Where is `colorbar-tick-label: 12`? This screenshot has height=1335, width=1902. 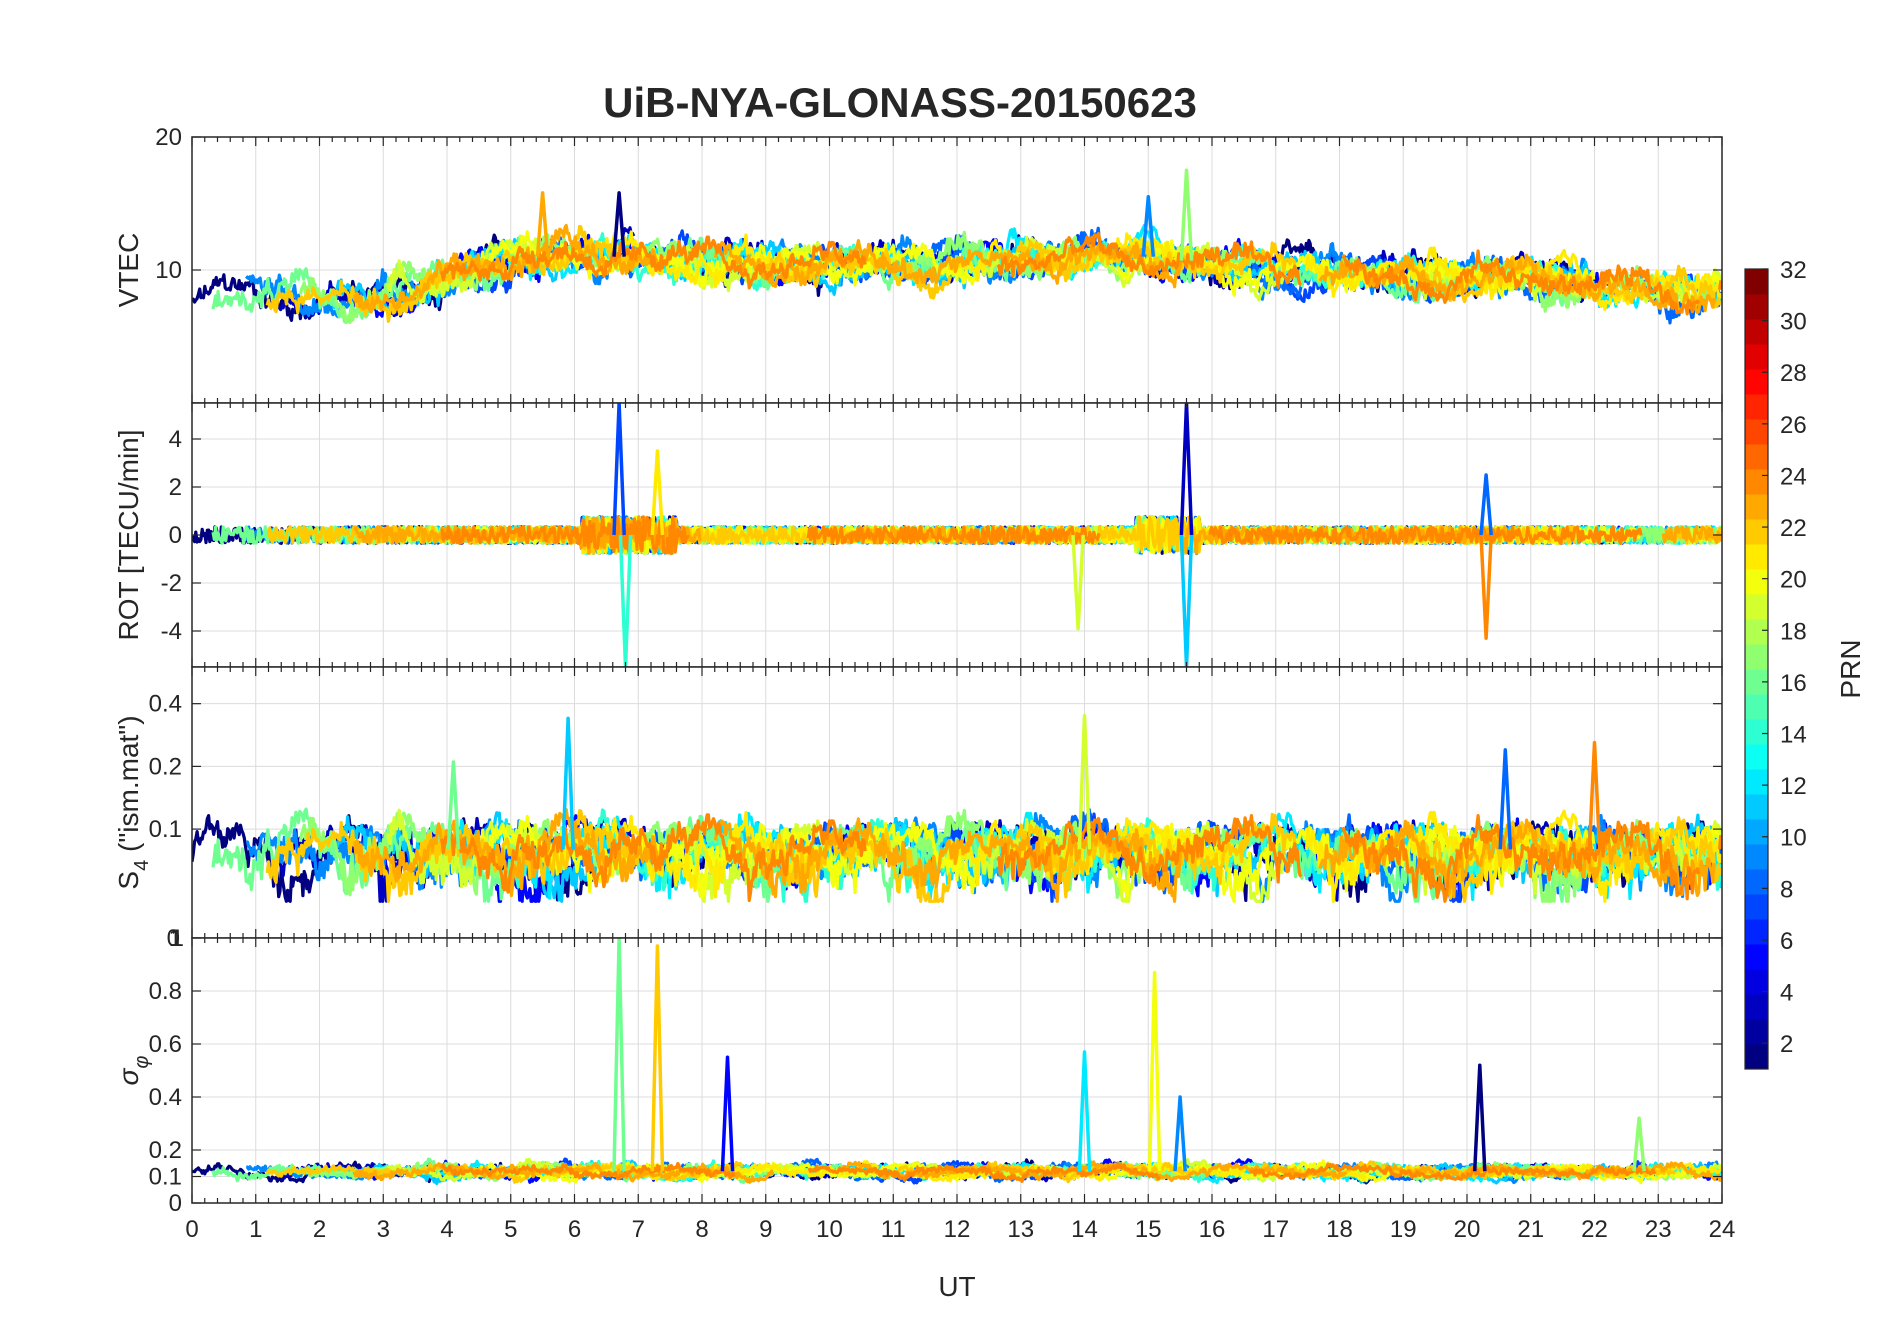
colorbar-tick-label: 12 is located at coordinates (1793, 786).